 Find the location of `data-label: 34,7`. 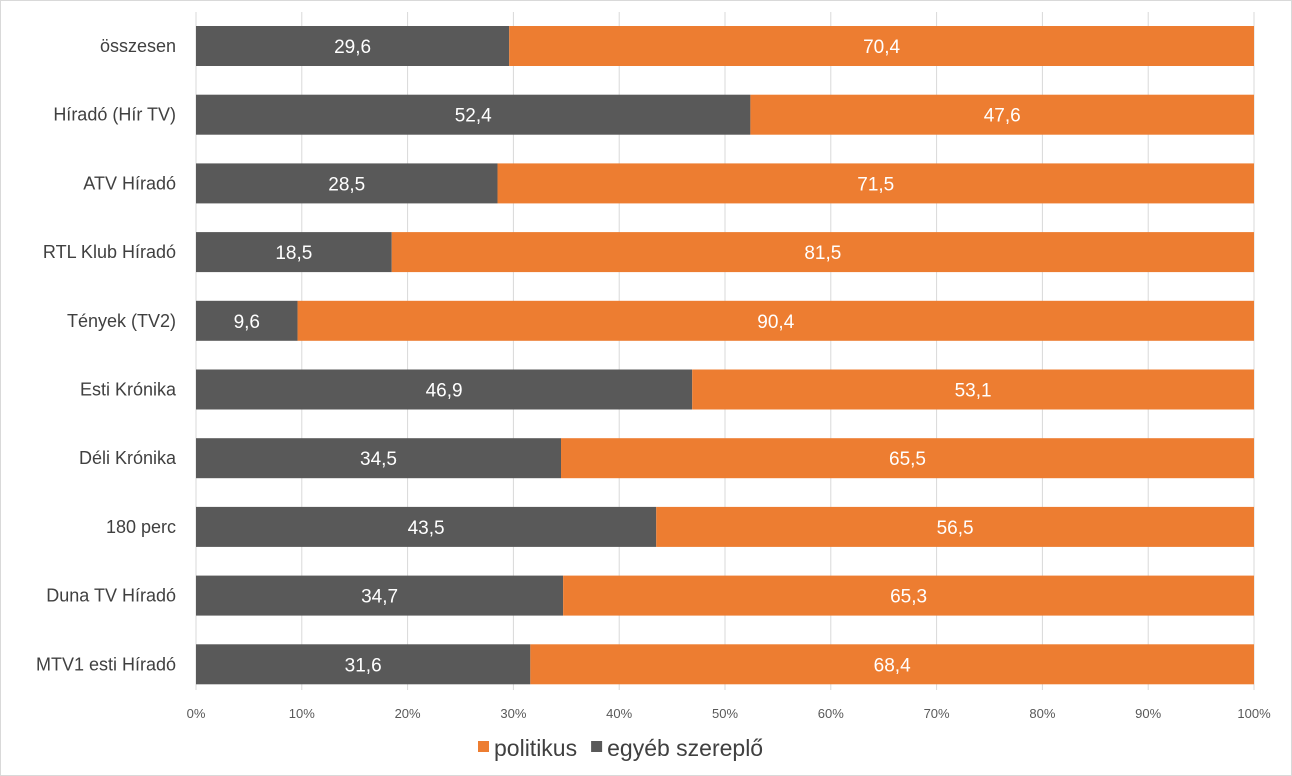

data-label: 34,7 is located at coordinates (379, 597).